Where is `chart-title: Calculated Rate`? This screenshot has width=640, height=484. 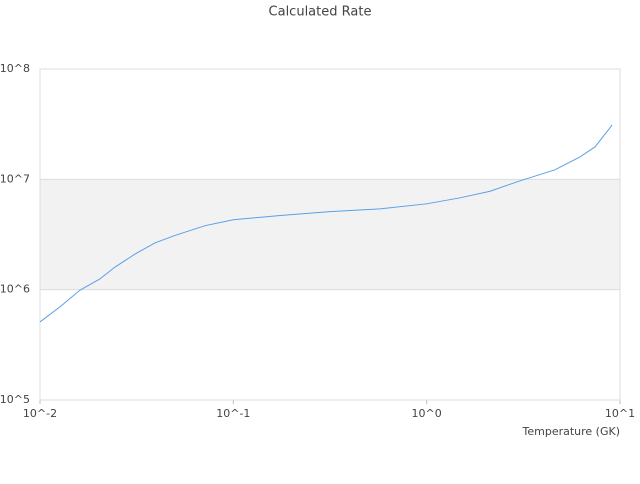 chart-title: Calculated Rate is located at coordinates (320, 12).